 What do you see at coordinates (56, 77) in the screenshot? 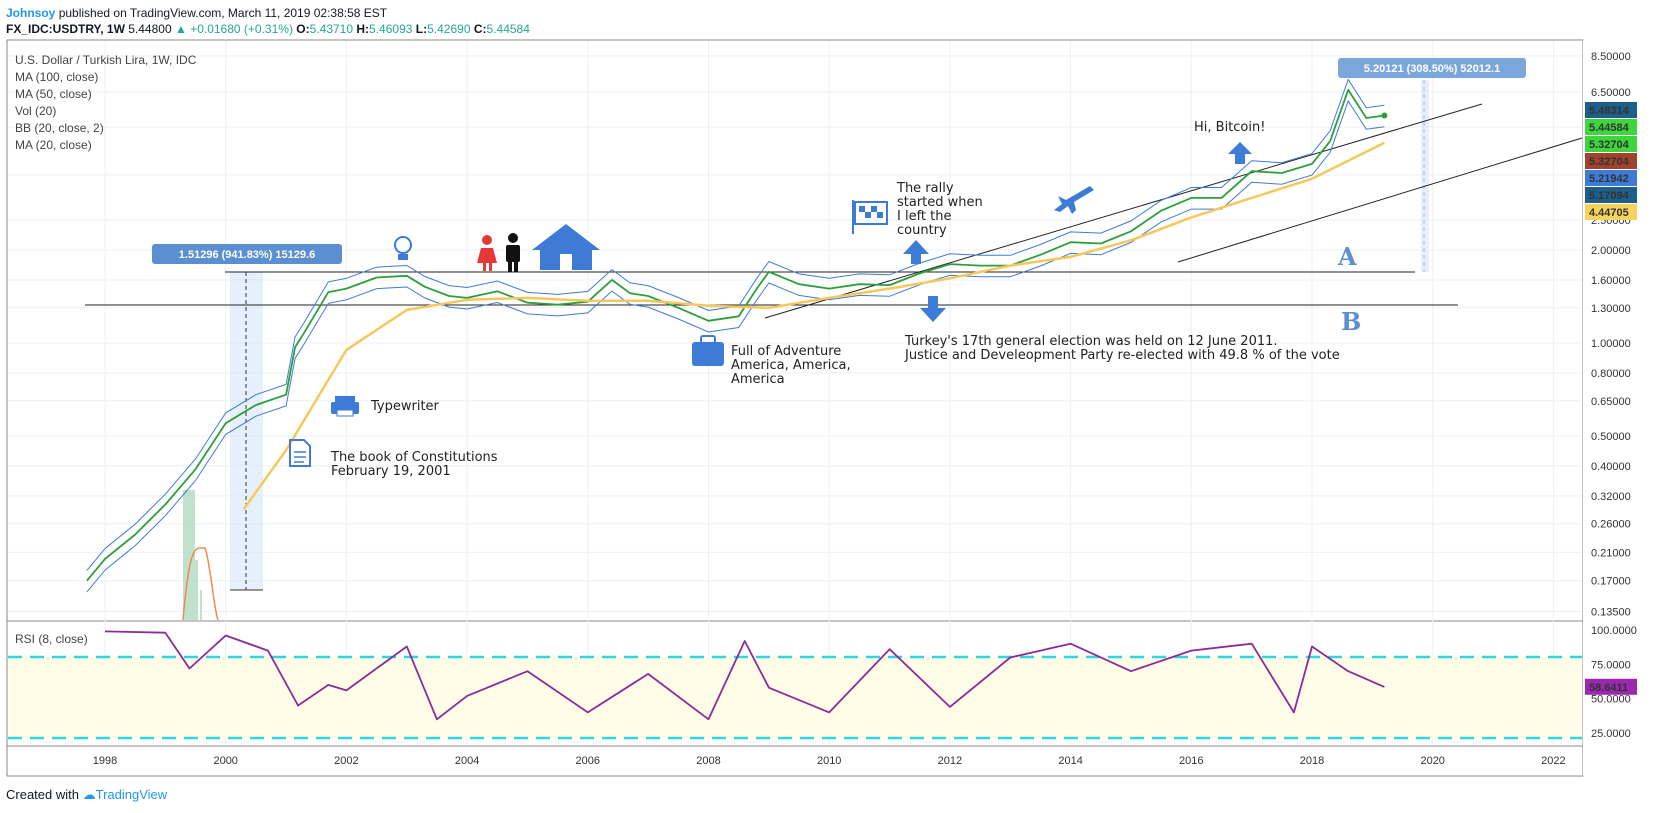
I see `legend-indicator: MA (100, close)` at bounding box center [56, 77].